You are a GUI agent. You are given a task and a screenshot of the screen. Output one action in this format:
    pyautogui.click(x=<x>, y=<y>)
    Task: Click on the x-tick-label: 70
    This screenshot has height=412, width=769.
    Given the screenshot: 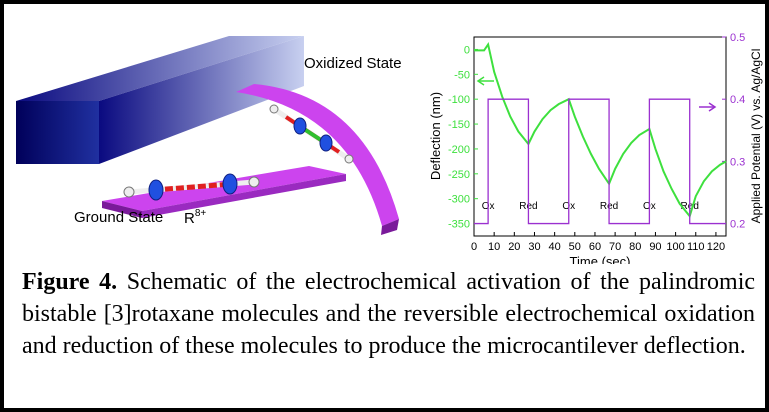 What is the action you would take?
    pyautogui.click(x=615, y=247)
    